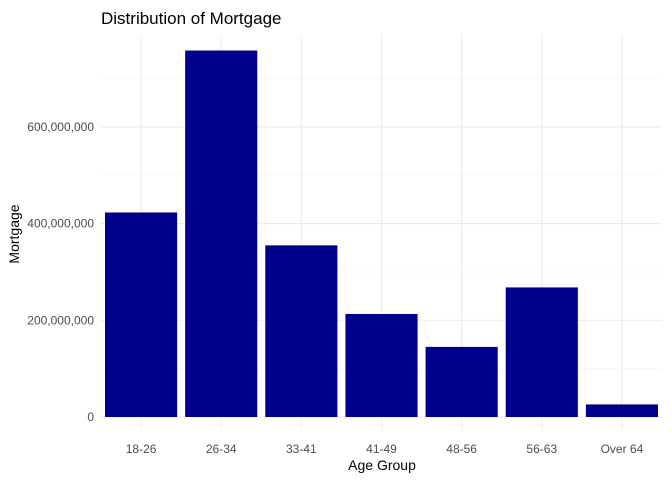  Describe the element at coordinates (301, 449) in the screenshot. I see `x-tick-label: 33-41` at that location.